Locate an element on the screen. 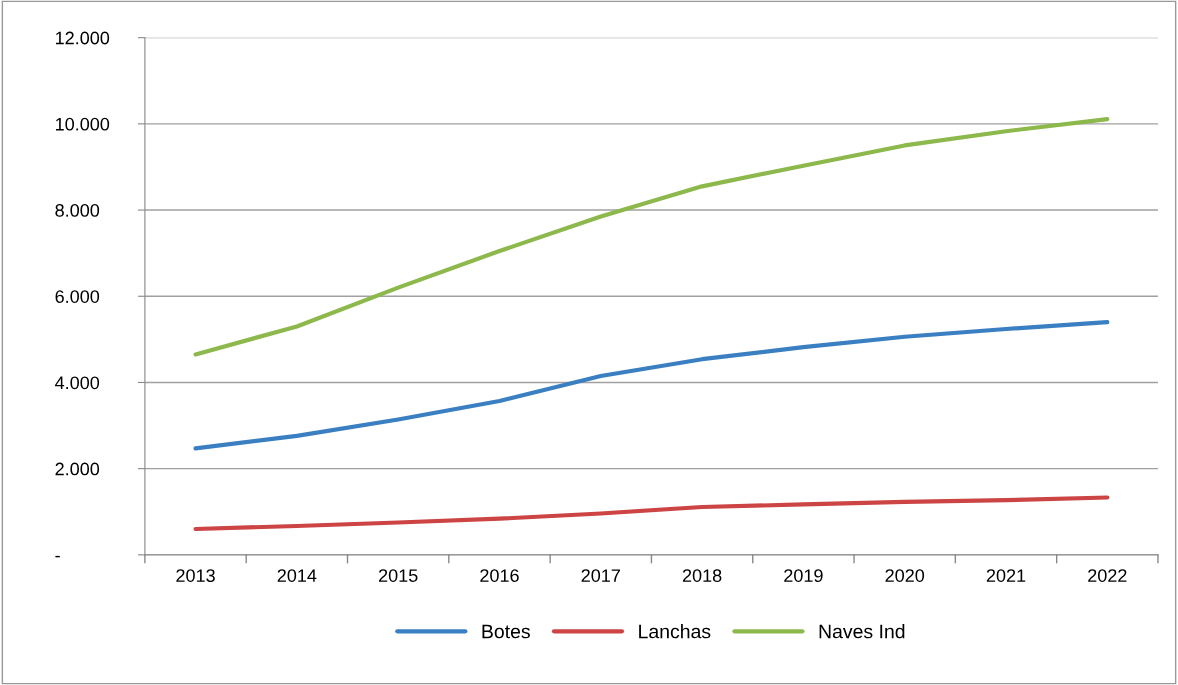 The width and height of the screenshot is (1178, 685). x-tick-label: 2020 is located at coordinates (905, 575).